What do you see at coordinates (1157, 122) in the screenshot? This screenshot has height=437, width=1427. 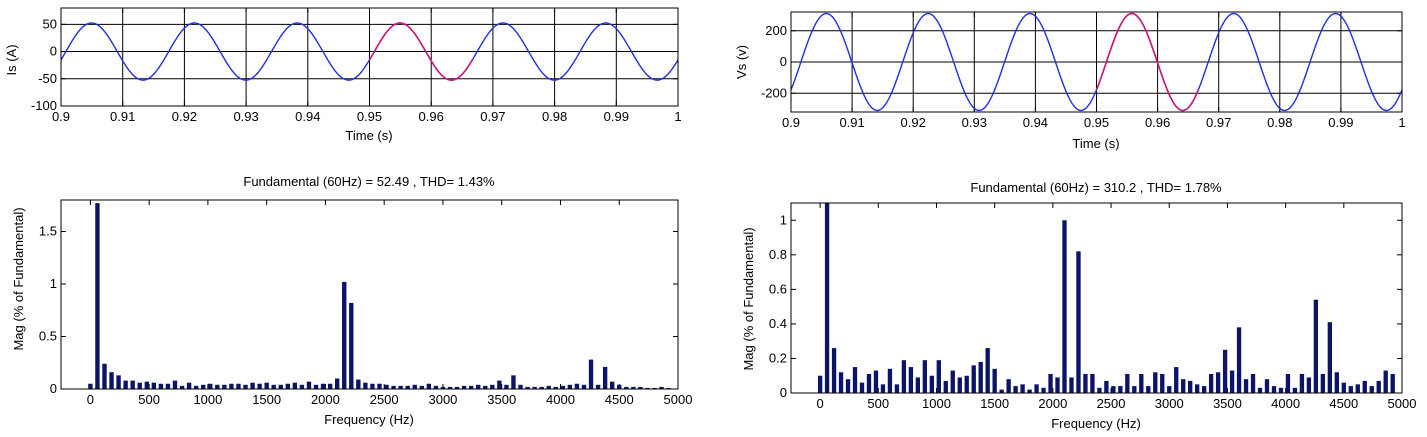 I see `x-tick-label: 0.96` at bounding box center [1157, 122].